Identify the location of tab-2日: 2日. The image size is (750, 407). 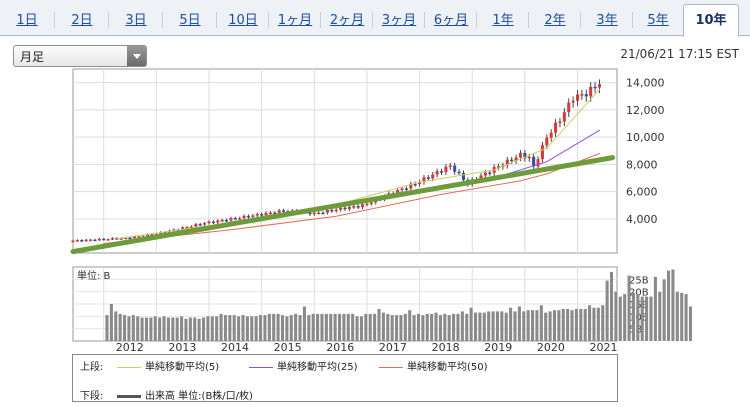
(82, 20).